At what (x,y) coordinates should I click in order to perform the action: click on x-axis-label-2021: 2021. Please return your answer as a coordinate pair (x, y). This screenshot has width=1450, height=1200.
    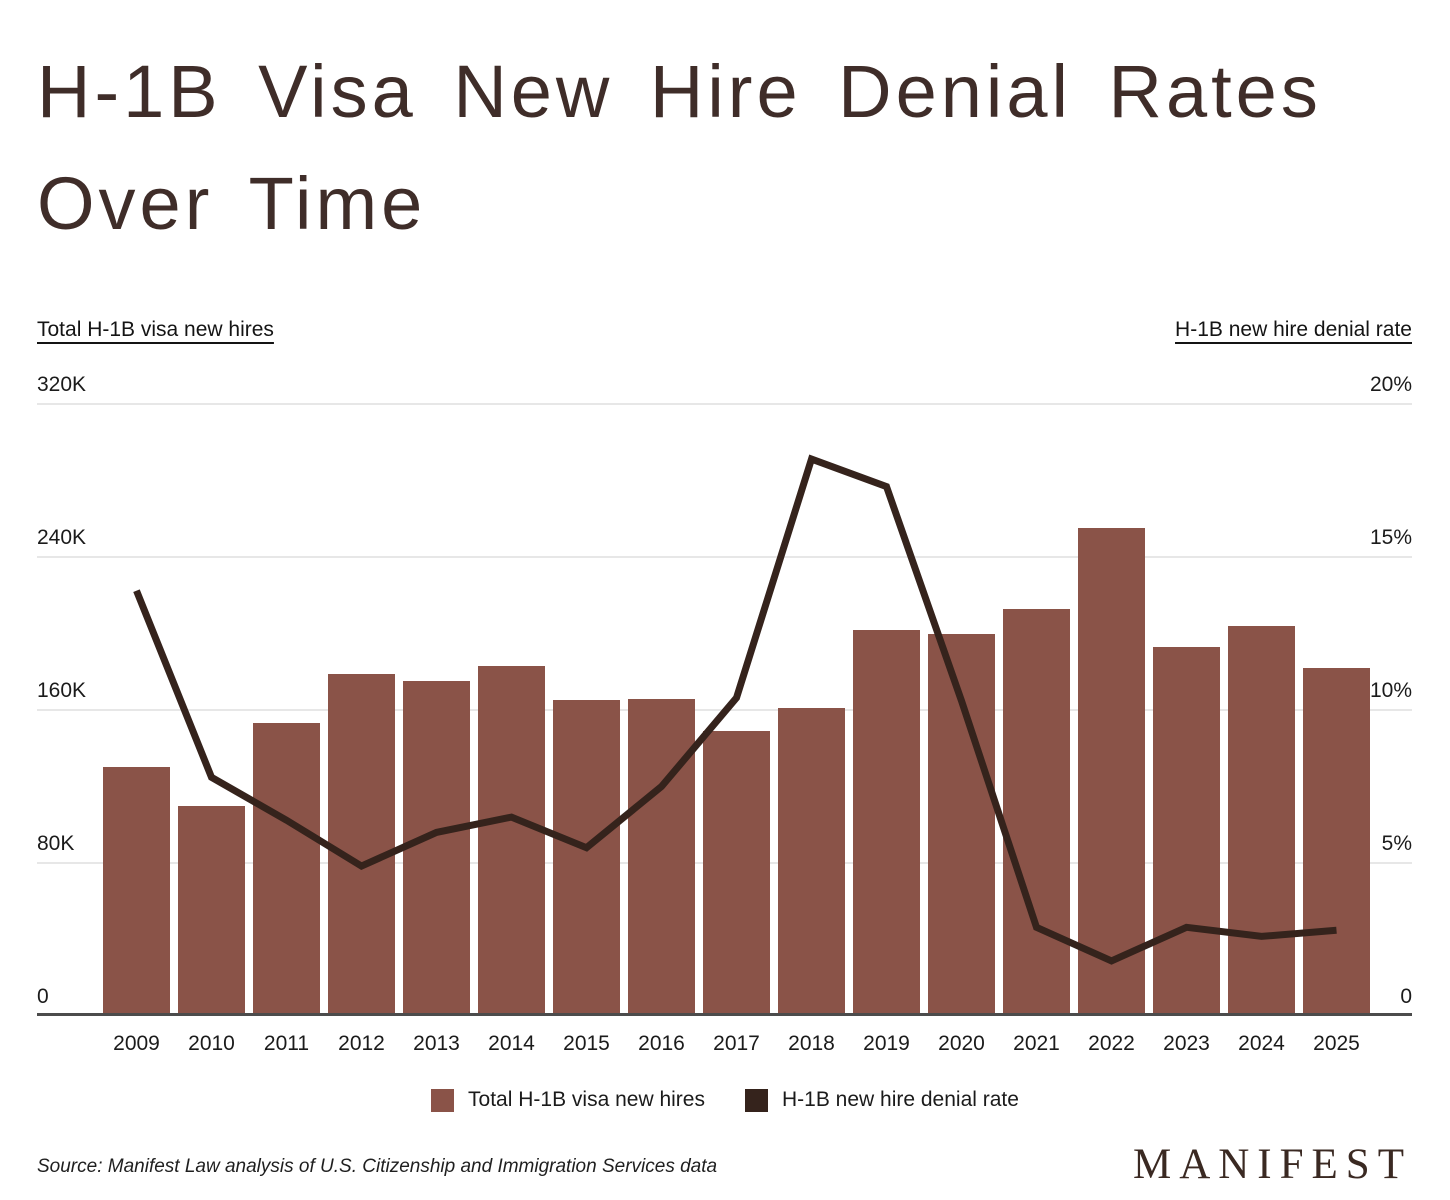
    Looking at the image, I should click on (1036, 1043).